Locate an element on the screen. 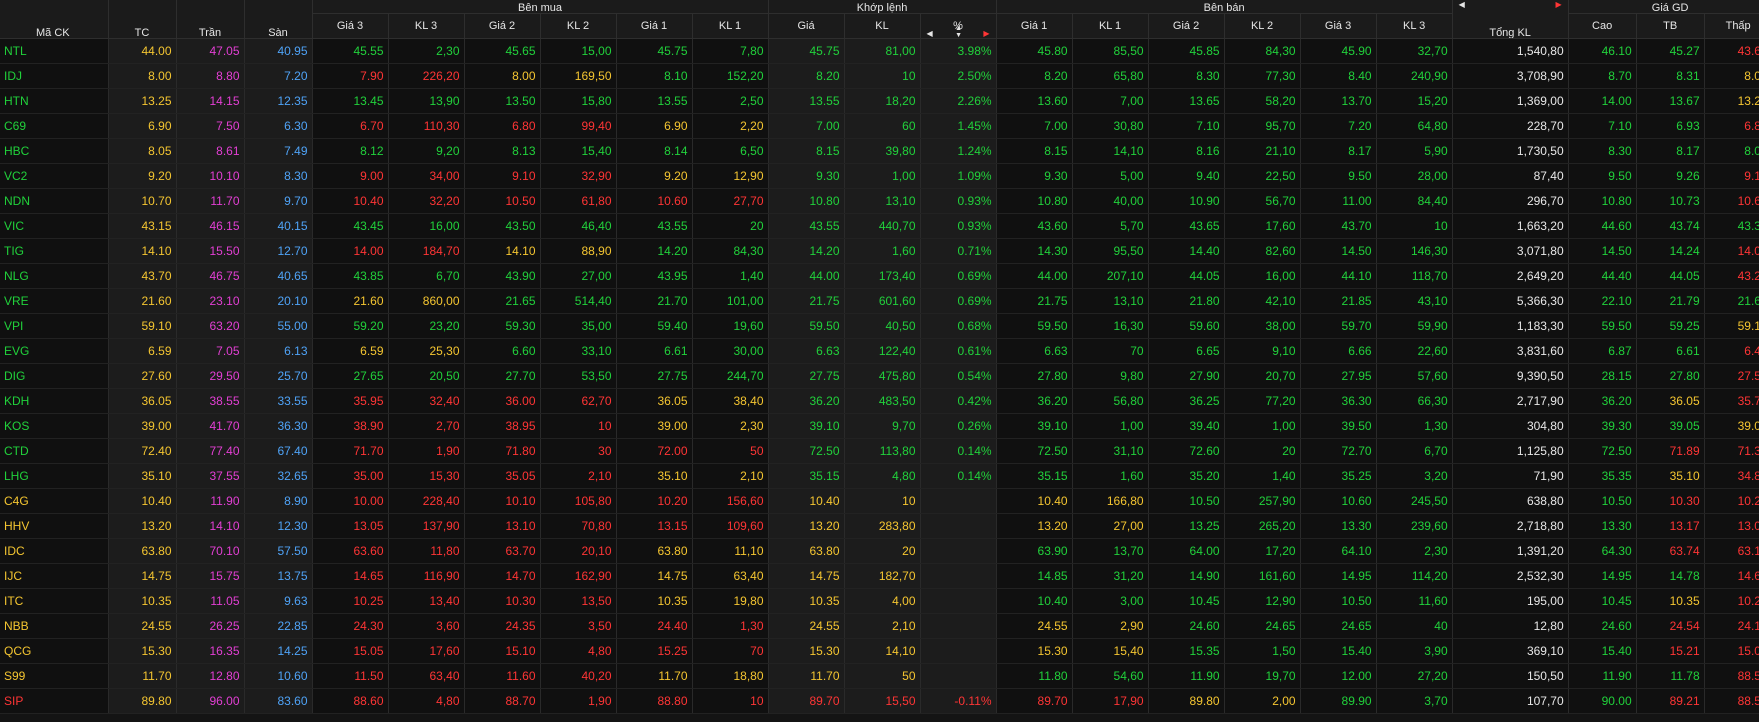 Image resolution: width=1759 pixels, height=722 pixels. cell-match-pct: 3.98% is located at coordinates (958, 51).